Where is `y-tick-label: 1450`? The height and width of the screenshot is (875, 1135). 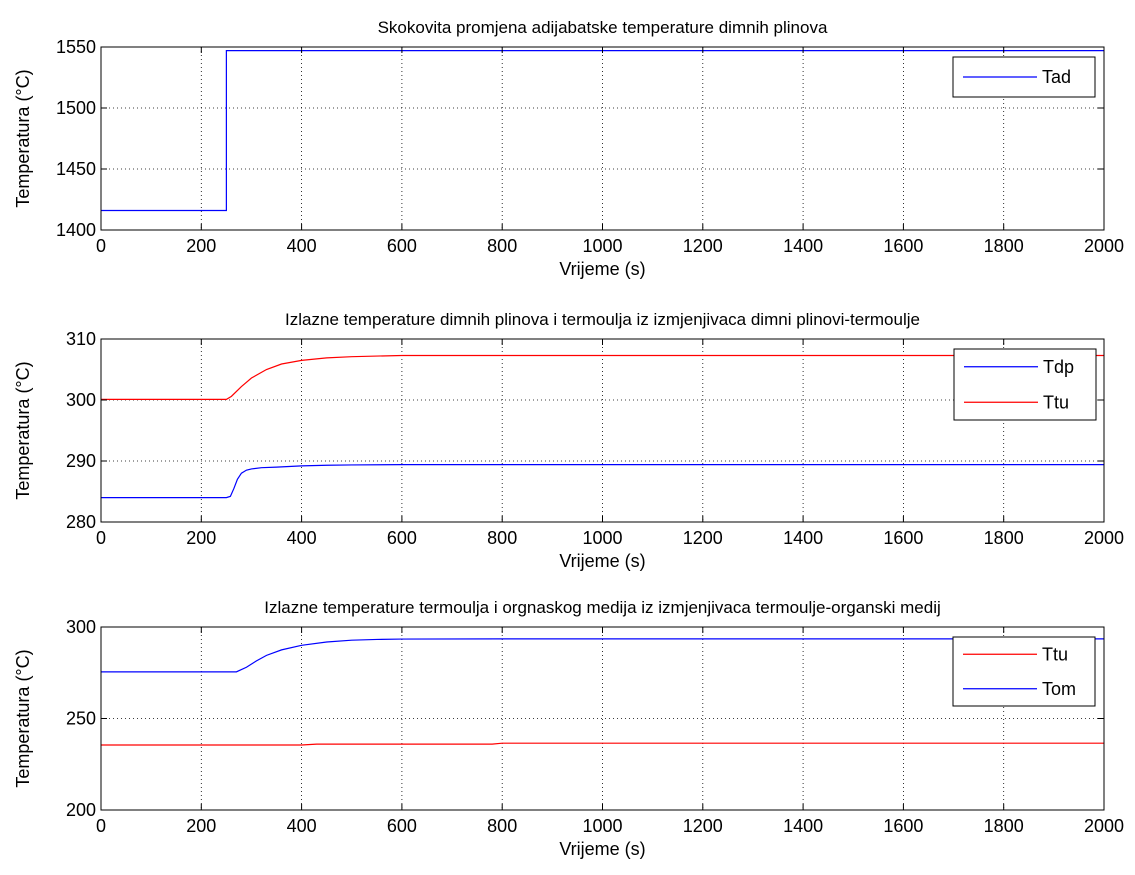 y-tick-label: 1450 is located at coordinates (76, 169).